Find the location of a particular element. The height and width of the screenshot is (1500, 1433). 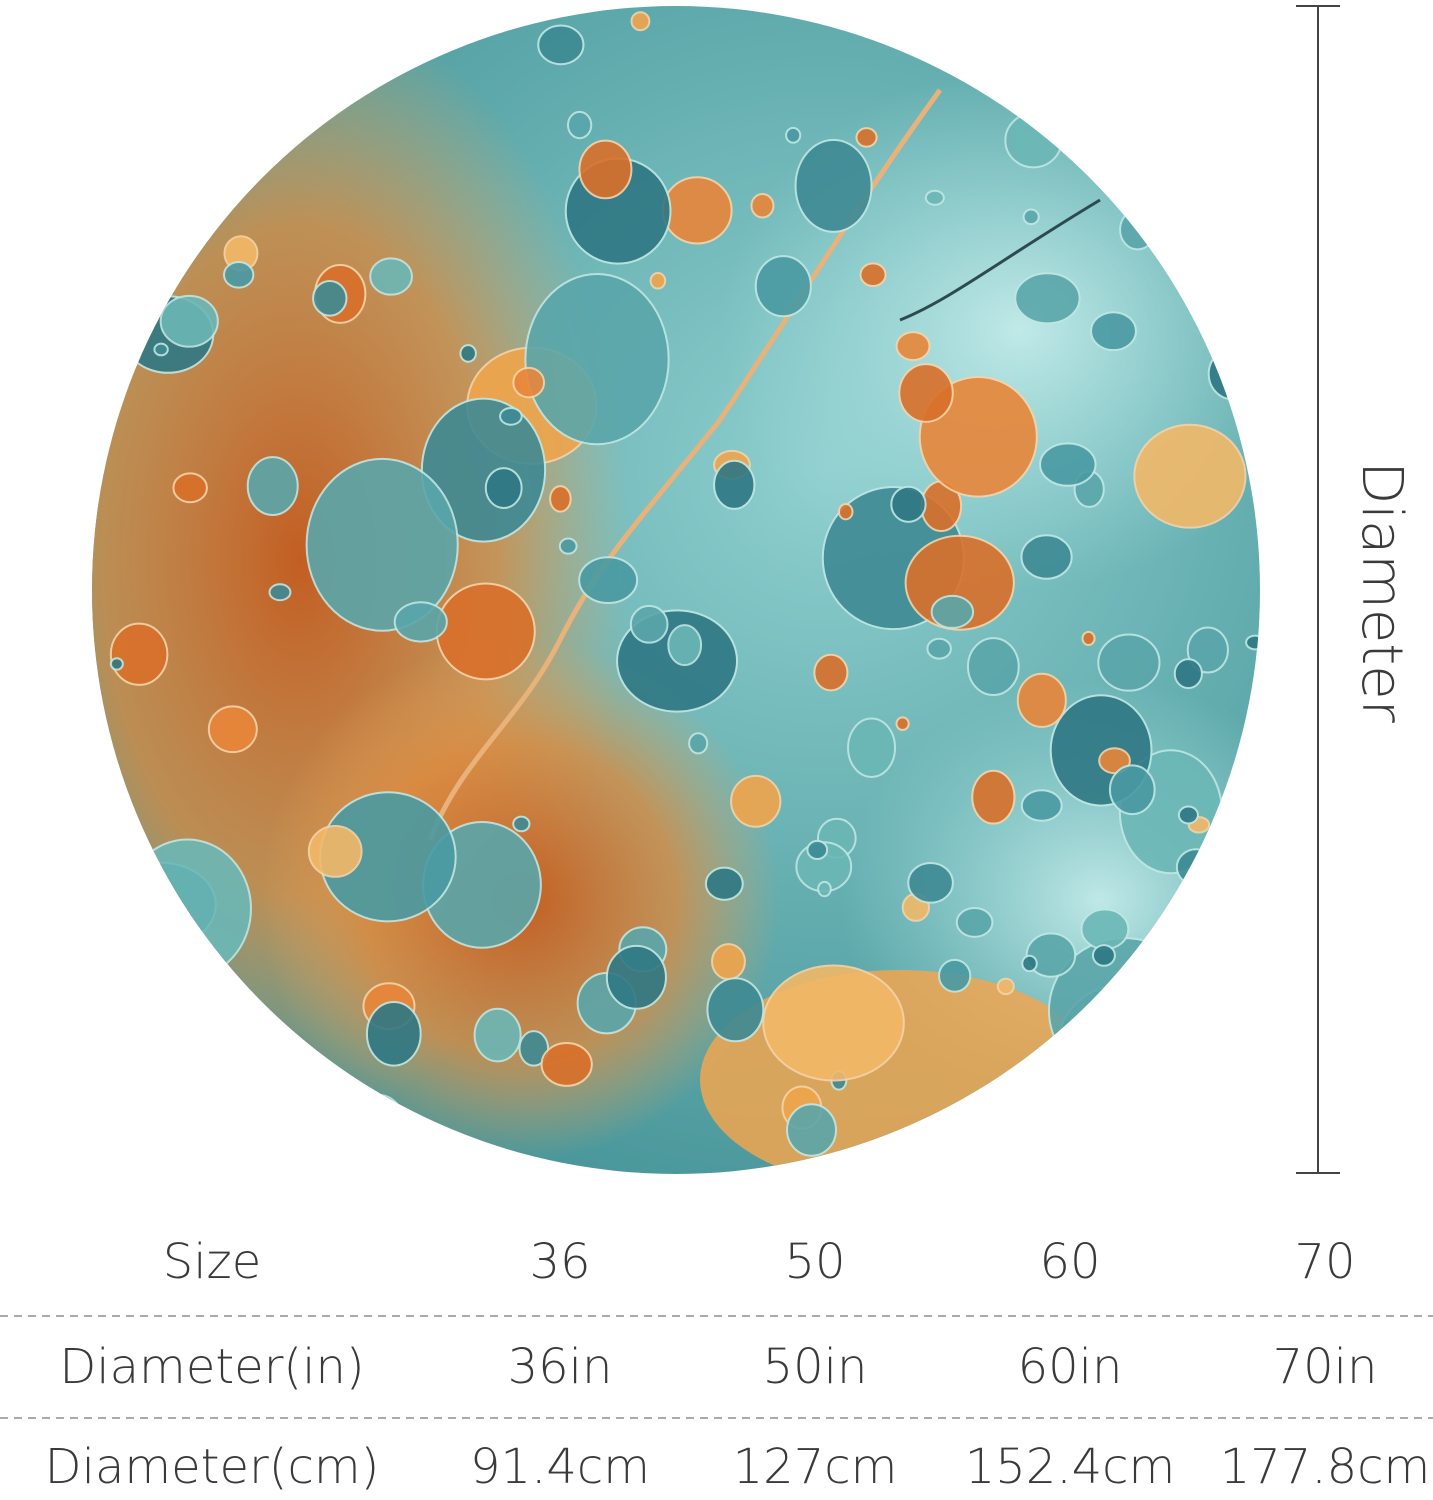

table-cell: 36in is located at coordinates (560, 1367).